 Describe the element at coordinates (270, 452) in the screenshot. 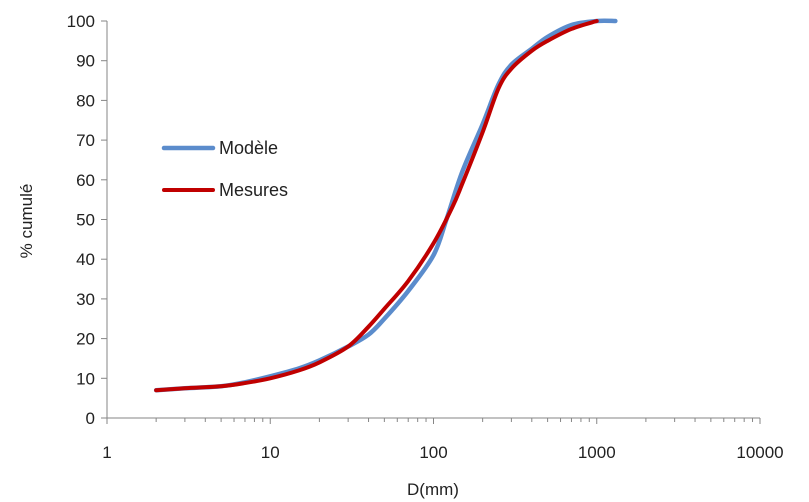

I see `x-tick-label: 10` at that location.